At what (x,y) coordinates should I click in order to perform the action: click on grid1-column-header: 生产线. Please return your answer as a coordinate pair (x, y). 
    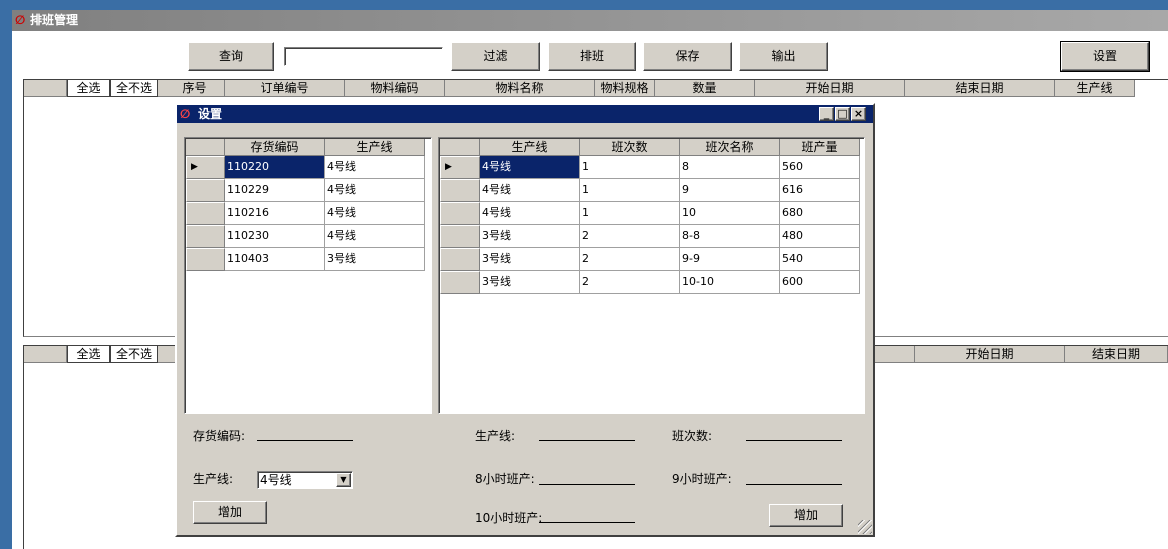
    Looking at the image, I should click on (1095, 88).